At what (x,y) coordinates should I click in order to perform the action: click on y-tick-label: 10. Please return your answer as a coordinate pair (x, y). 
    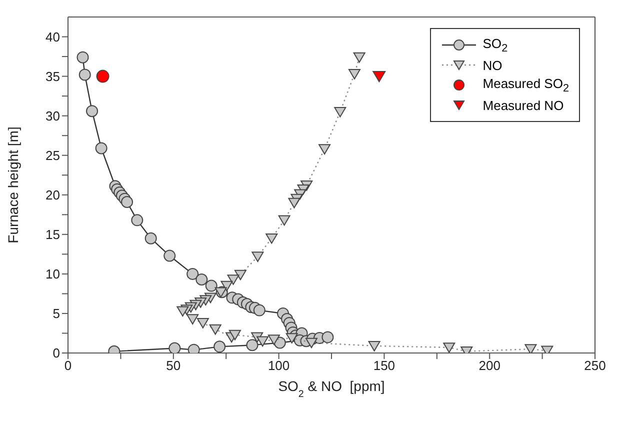
    Looking at the image, I should click on (53, 274).